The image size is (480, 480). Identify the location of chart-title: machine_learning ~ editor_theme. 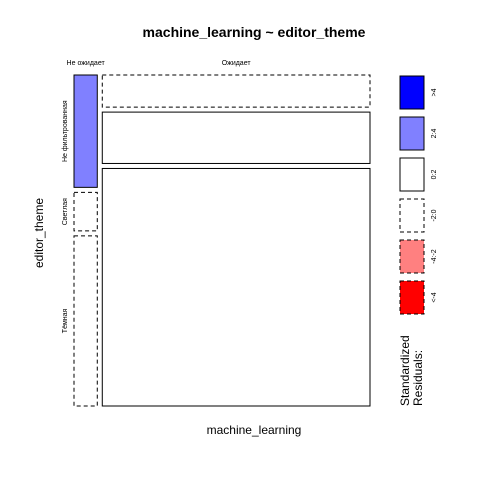
(254, 32).